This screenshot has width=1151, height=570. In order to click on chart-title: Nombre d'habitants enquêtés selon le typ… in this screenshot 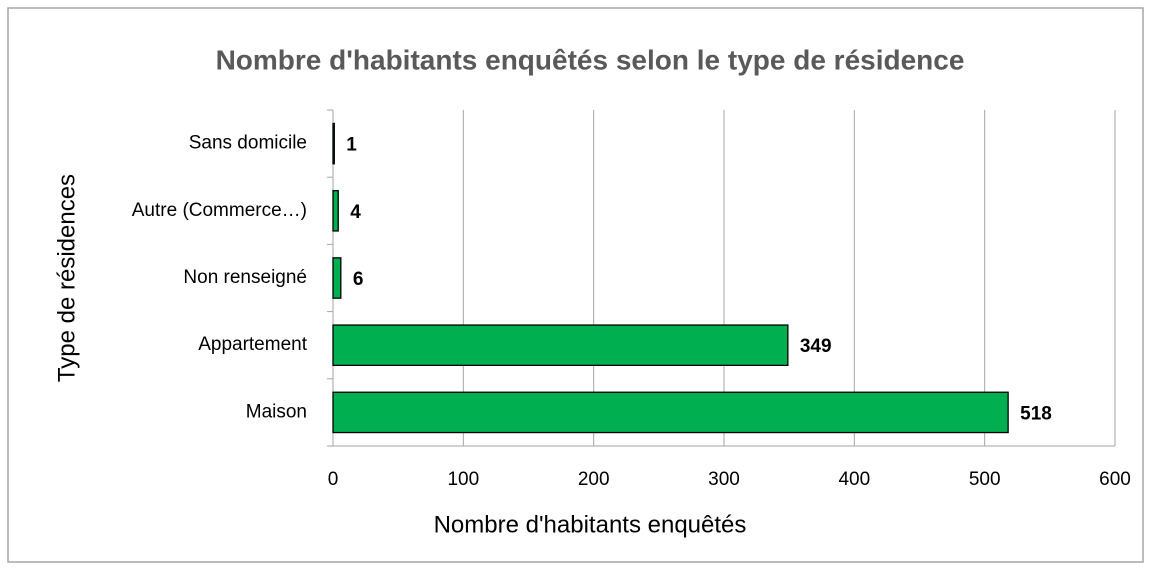, I will do `click(590, 59)`.